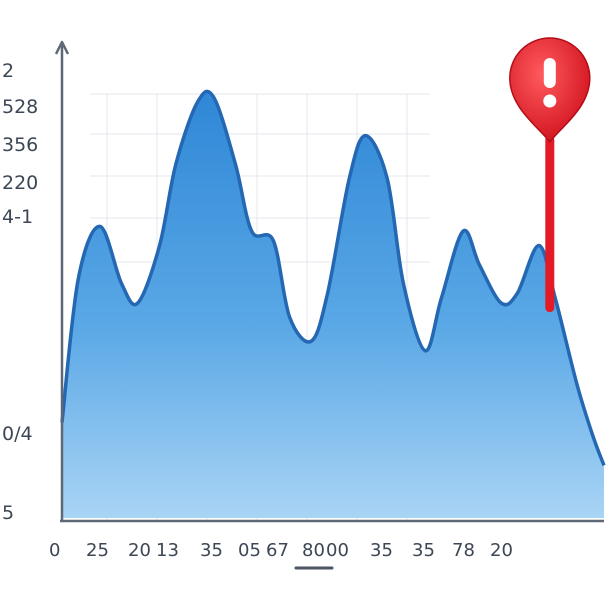 The height and width of the screenshot is (609, 609). I want to click on x-tick-label: 05, so click(249, 550).